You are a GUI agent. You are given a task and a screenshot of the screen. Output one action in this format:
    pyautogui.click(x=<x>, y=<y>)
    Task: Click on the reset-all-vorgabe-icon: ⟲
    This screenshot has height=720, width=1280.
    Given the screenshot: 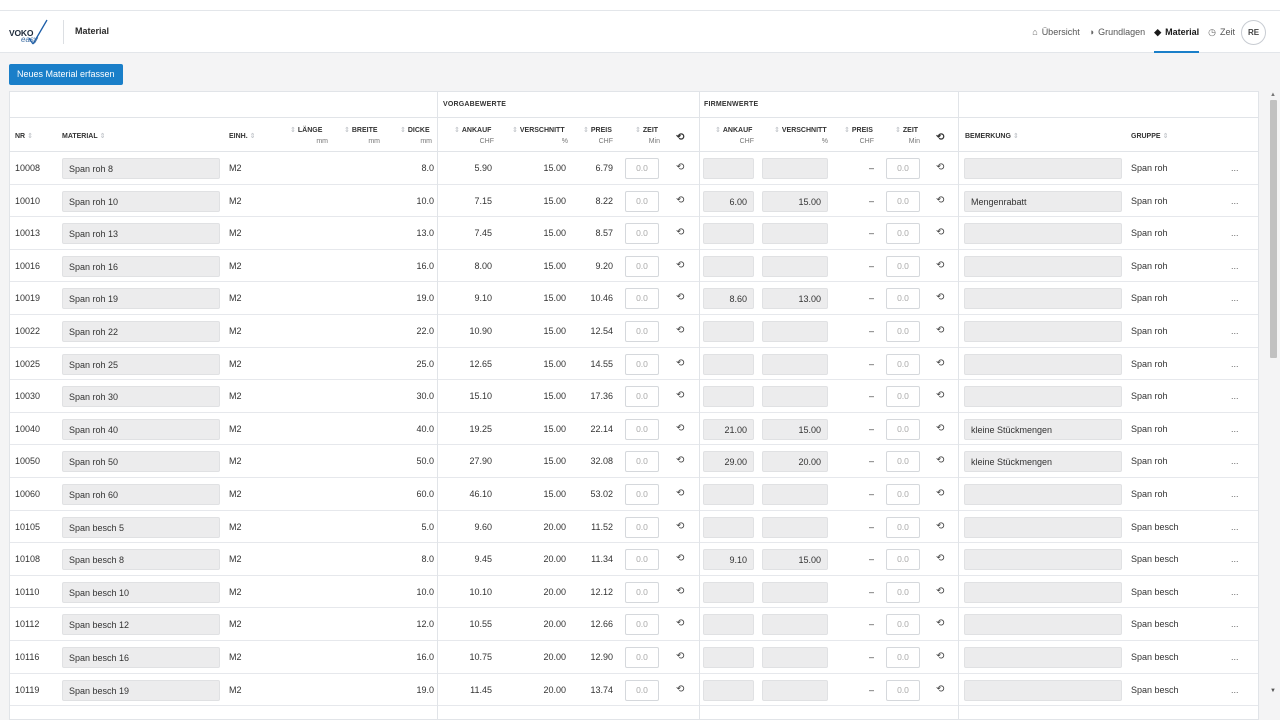 What is the action you would take?
    pyautogui.click(x=680, y=137)
    